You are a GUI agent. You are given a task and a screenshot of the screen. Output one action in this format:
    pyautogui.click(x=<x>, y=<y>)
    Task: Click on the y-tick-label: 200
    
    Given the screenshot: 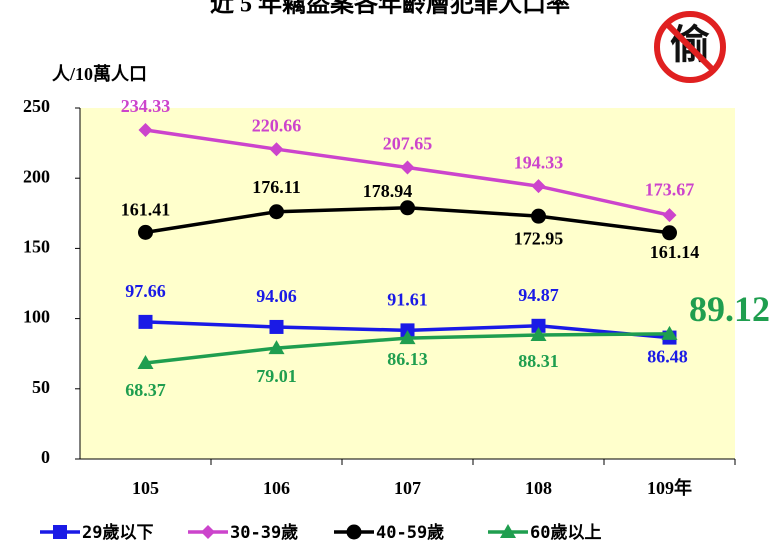 What is the action you would take?
    pyautogui.click(x=36, y=176)
    